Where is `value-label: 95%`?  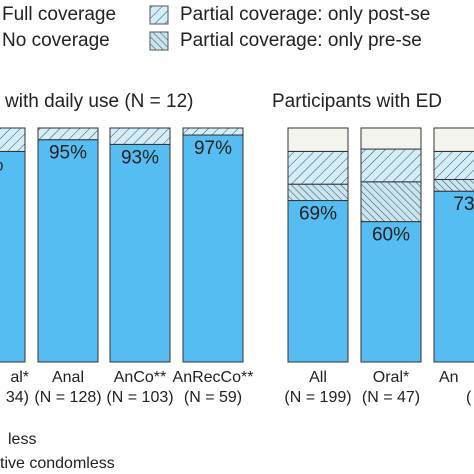
value-label: 95% is located at coordinates (68, 153).